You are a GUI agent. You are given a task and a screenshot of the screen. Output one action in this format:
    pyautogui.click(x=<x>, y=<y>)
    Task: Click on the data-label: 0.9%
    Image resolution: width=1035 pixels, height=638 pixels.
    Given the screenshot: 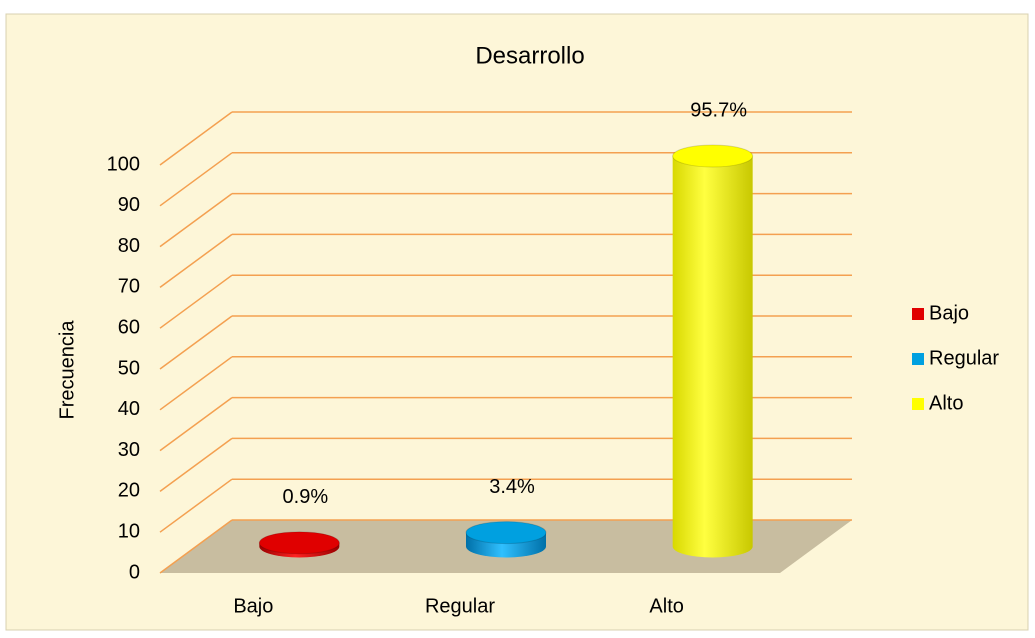 What is the action you would take?
    pyautogui.click(x=306, y=497)
    